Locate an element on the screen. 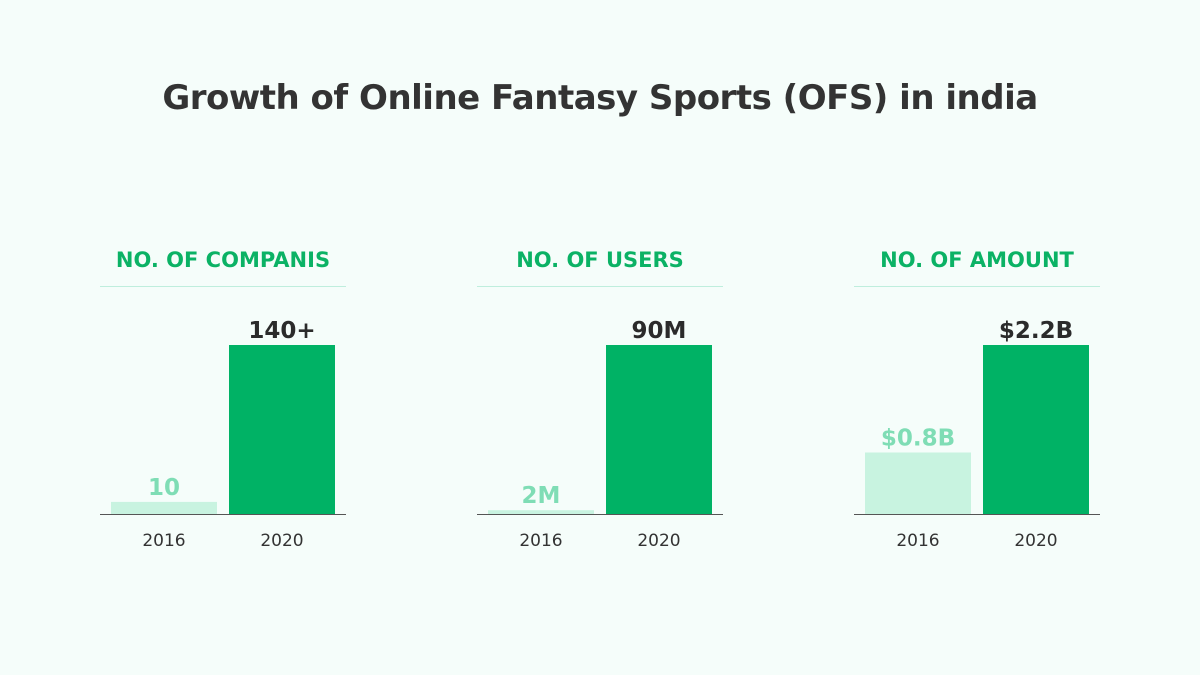 This screenshot has width=1200, height=675. amount-heading: NO. OF AMOUNT is located at coordinates (977, 260).